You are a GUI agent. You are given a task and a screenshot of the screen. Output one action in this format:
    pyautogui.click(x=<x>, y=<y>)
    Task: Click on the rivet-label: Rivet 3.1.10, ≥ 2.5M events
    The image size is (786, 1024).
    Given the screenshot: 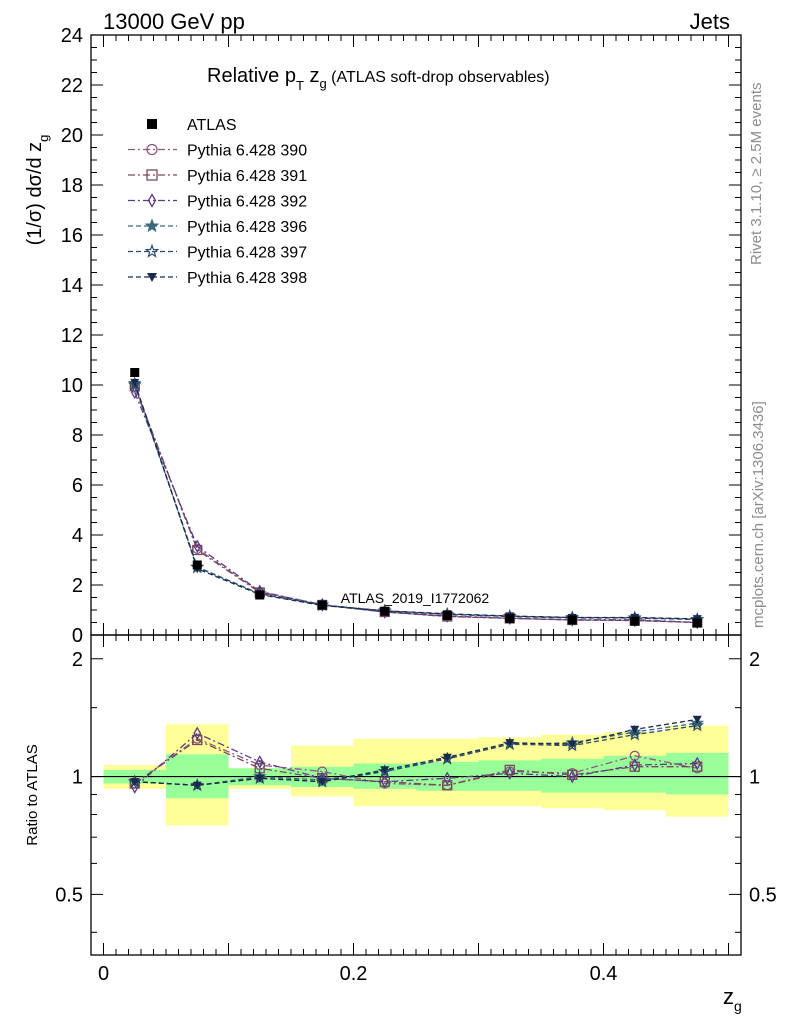 What is the action you would take?
    pyautogui.click(x=756, y=174)
    